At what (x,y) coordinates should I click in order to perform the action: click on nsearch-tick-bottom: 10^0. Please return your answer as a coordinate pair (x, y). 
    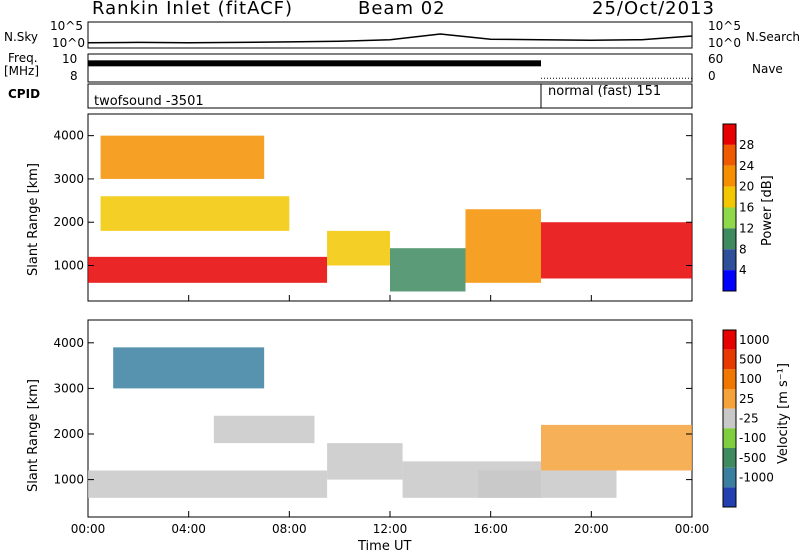
    Looking at the image, I should click on (724, 43).